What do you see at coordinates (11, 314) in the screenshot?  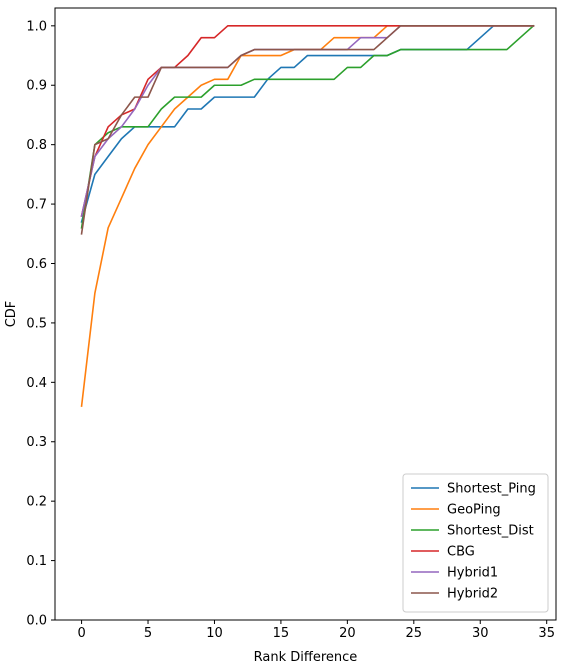 I see `y-axis-label: CDF` at bounding box center [11, 314].